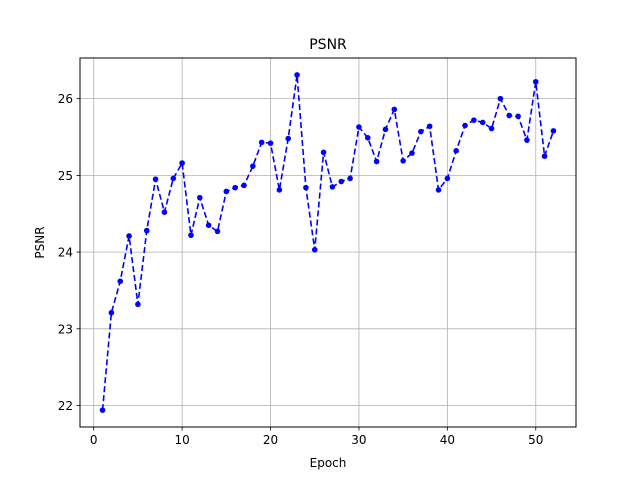 The width and height of the screenshot is (640, 480). Describe the element at coordinates (65, 406) in the screenshot. I see `y-tick-label: 22` at that location.